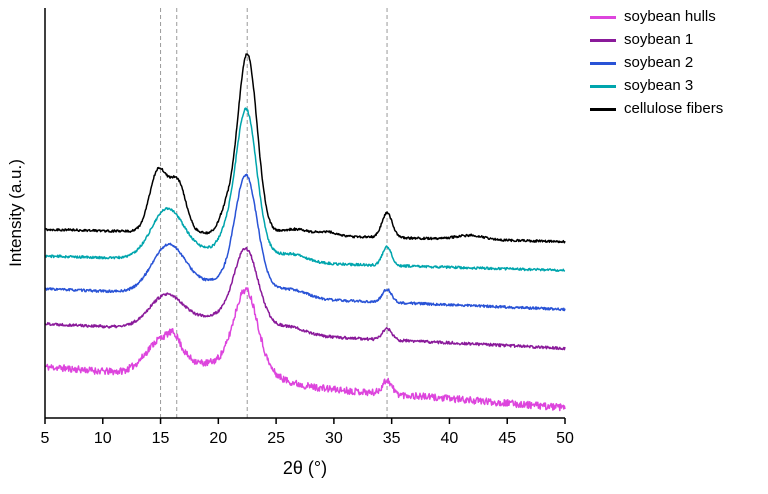  Describe the element at coordinates (161, 438) in the screenshot. I see `x-tick-label: 15` at that location.